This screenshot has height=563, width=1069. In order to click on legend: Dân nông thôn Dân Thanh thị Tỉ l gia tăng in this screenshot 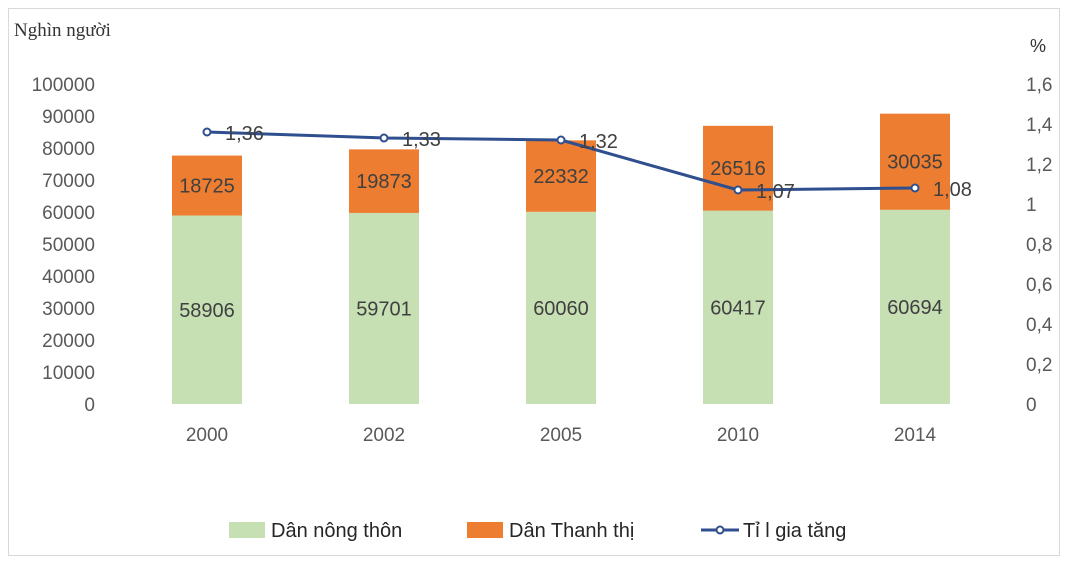, I will do `click(537, 531)`.